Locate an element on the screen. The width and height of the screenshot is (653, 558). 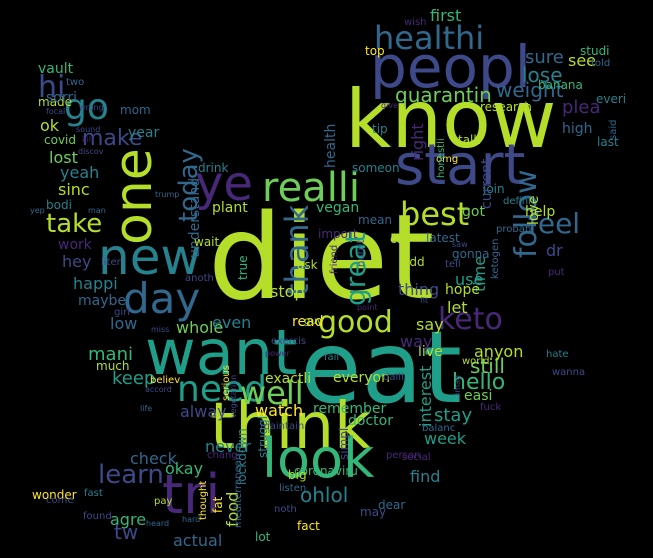
word-vault: vault is located at coordinates (56, 69).